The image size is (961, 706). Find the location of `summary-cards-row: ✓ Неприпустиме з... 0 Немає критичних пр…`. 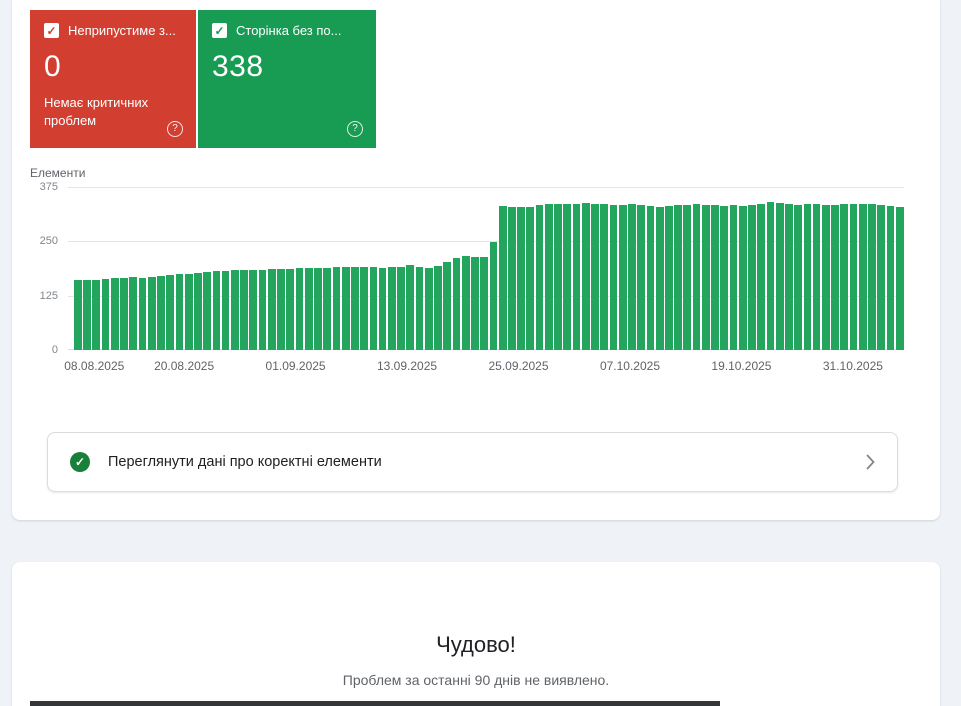

summary-cards-row: ✓ Неприпустиме з... 0 Немає критичних пр… is located at coordinates (203, 79).